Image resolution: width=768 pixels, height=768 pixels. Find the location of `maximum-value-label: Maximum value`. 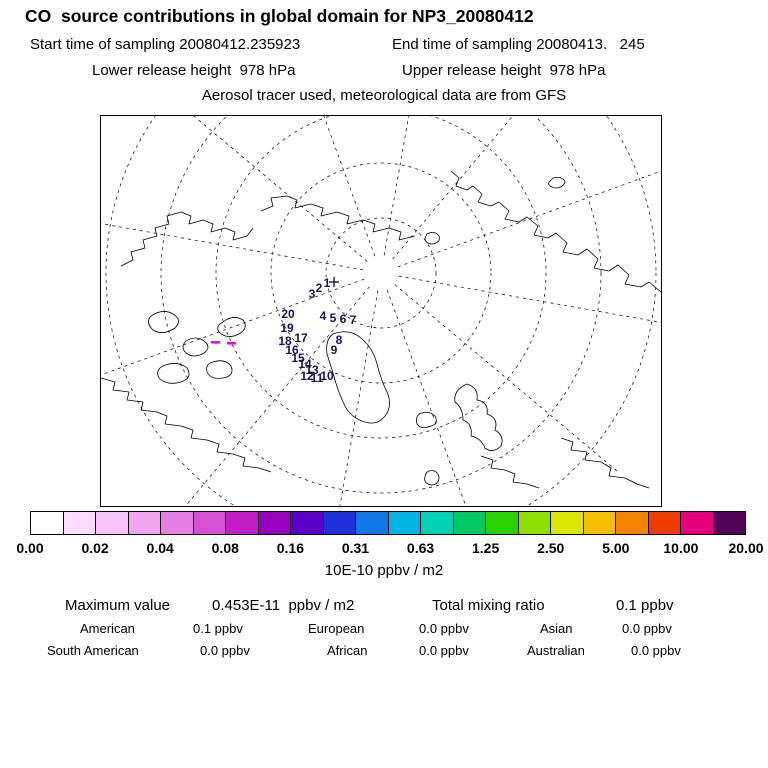

maximum-value-label: Maximum value is located at coordinates (118, 605).